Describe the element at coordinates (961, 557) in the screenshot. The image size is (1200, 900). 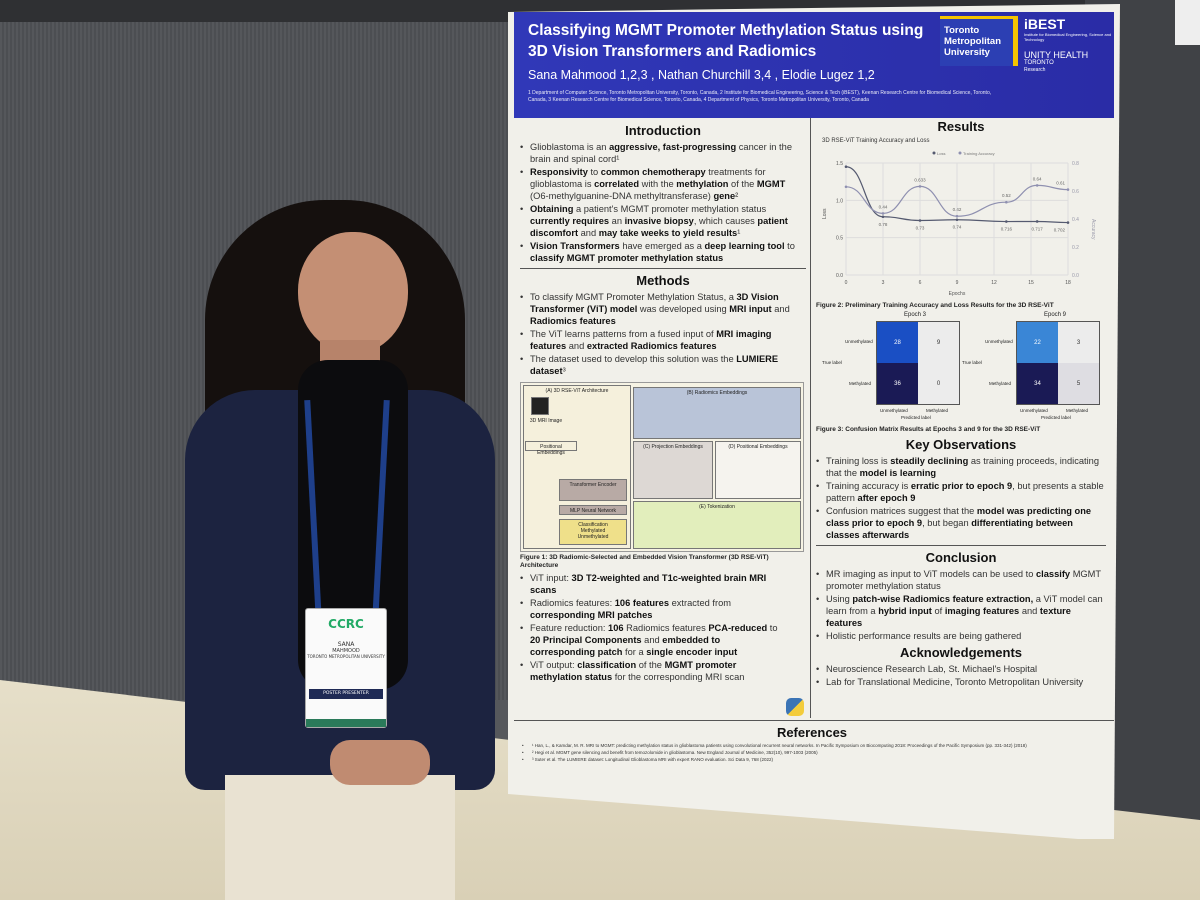
I see `conclusion-heading: Conclusion` at that location.